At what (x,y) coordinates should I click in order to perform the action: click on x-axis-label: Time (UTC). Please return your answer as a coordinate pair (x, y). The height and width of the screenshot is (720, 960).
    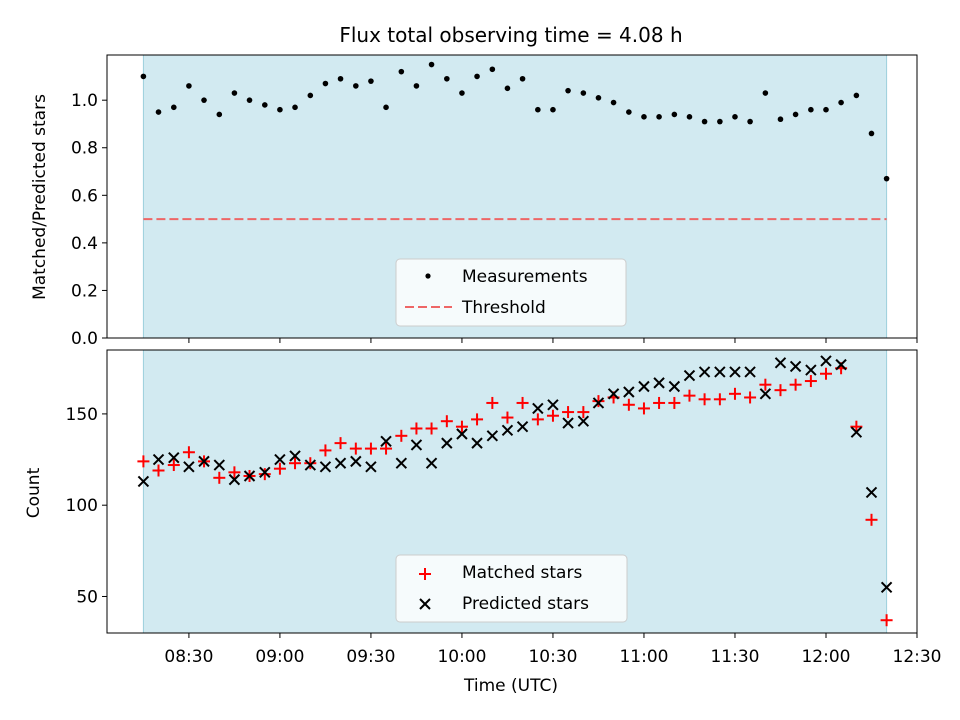
    Looking at the image, I should click on (510, 686).